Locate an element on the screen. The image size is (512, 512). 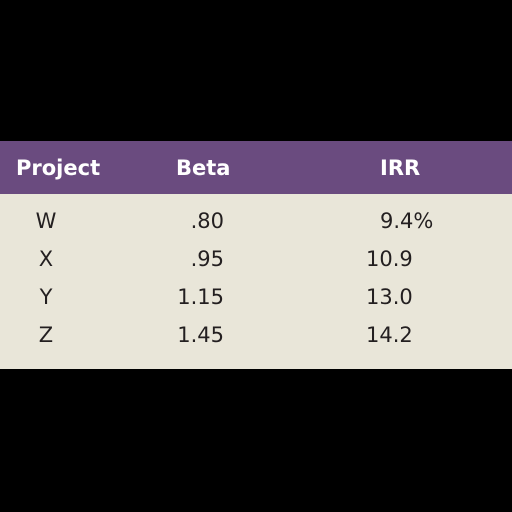
cell-project: Z is located at coordinates (46, 335).